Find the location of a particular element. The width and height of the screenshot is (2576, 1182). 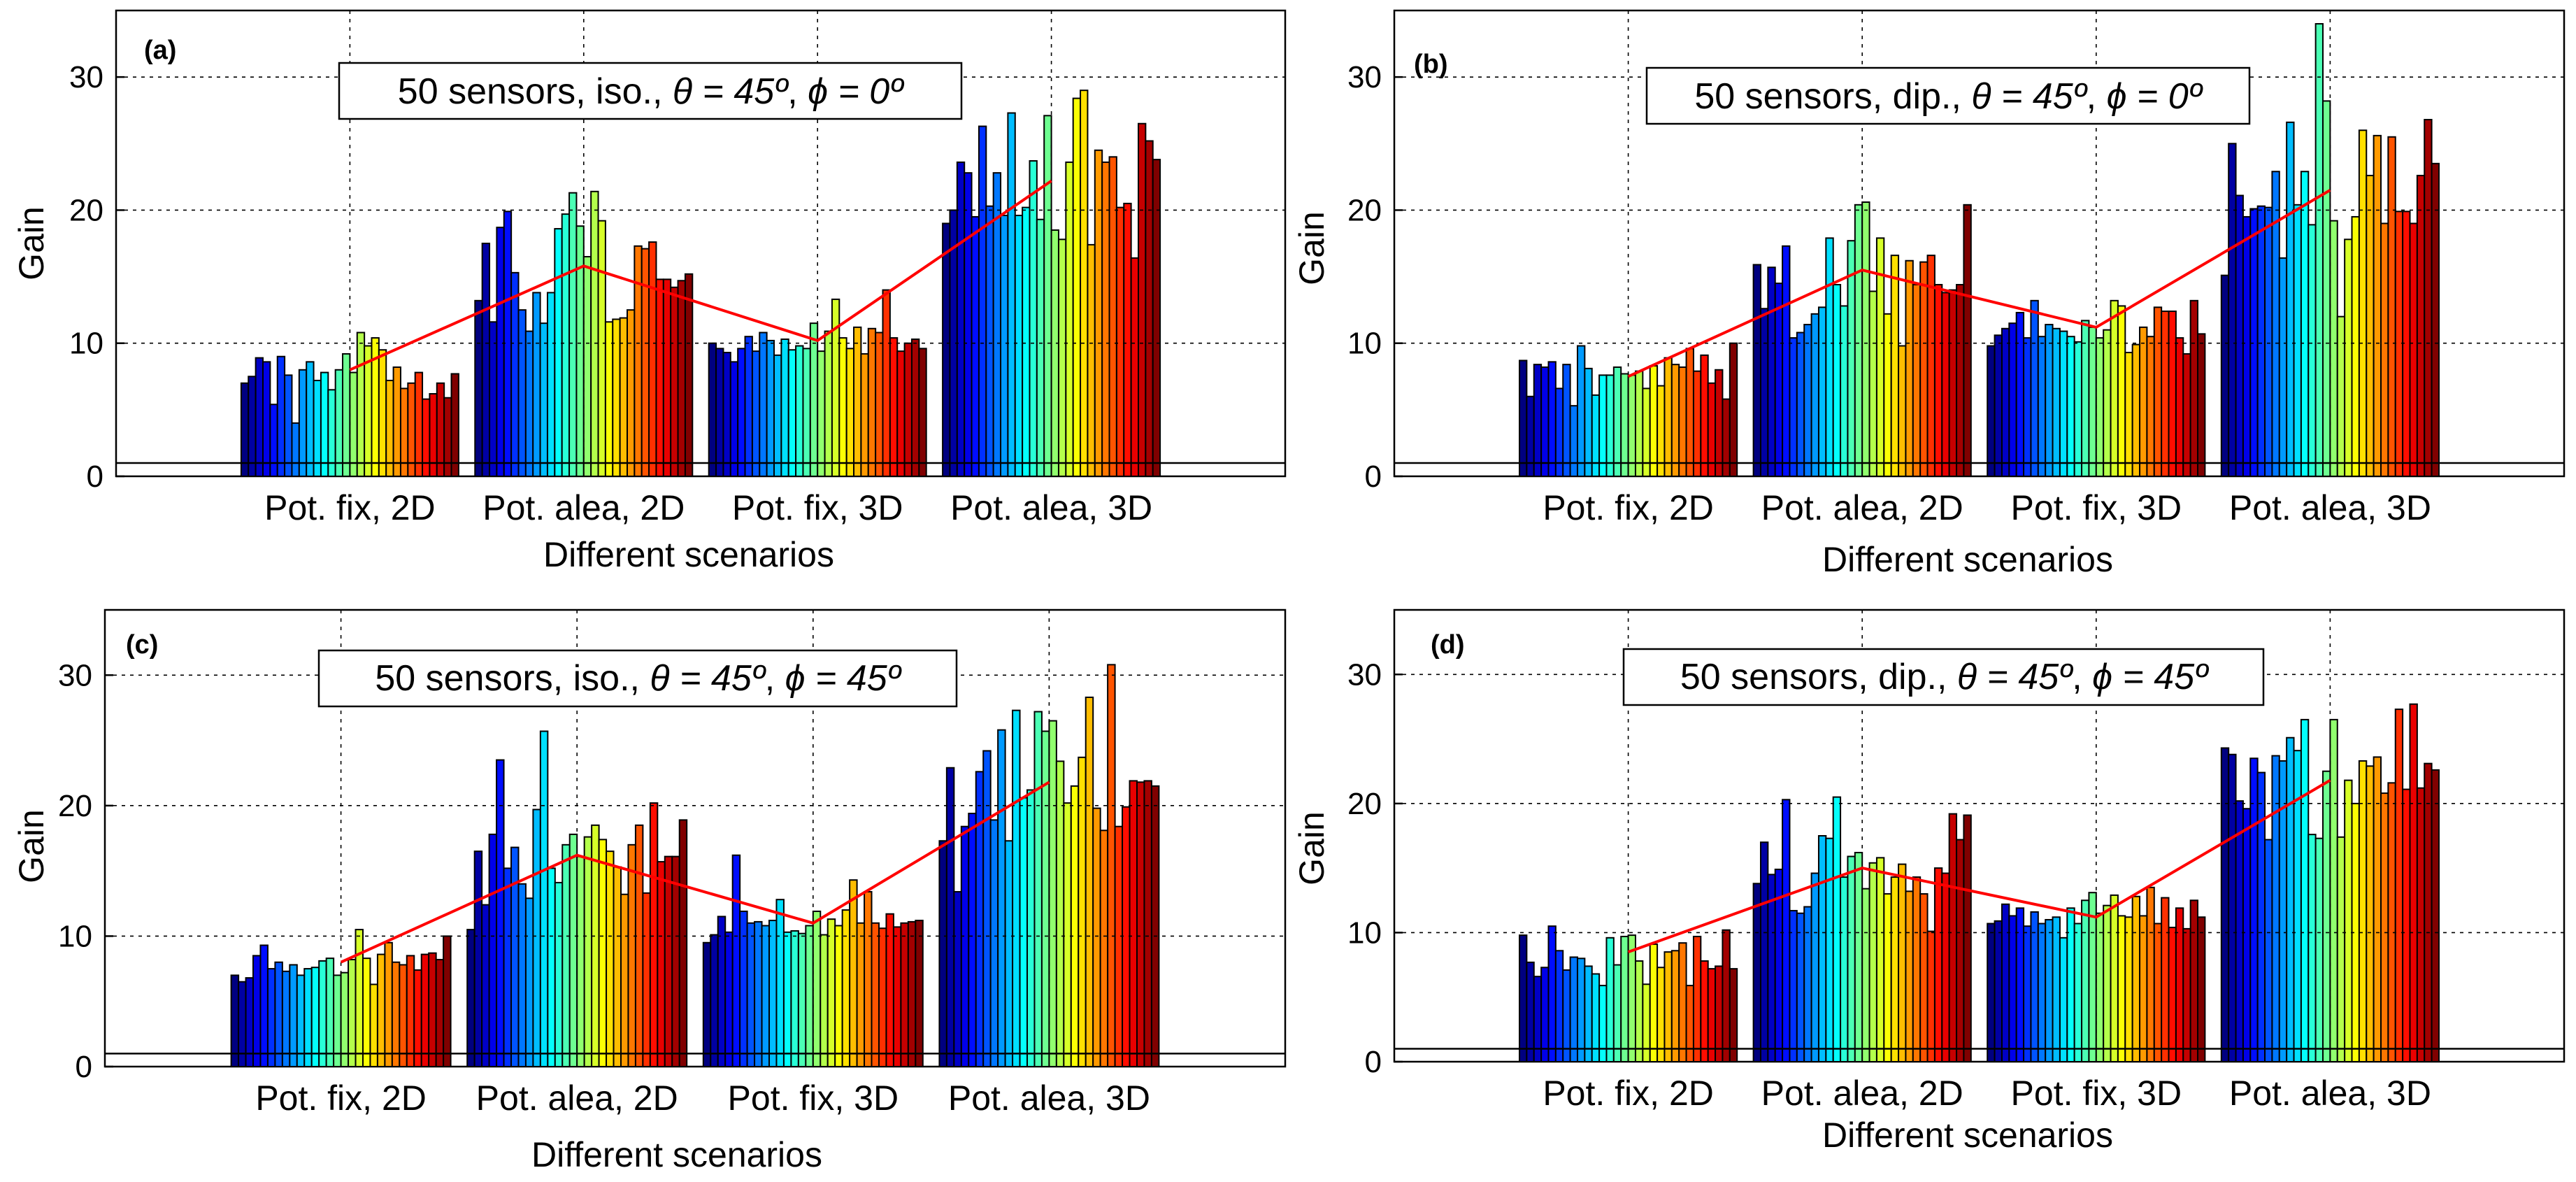

y-tick-label: 20 is located at coordinates (1364, 210).